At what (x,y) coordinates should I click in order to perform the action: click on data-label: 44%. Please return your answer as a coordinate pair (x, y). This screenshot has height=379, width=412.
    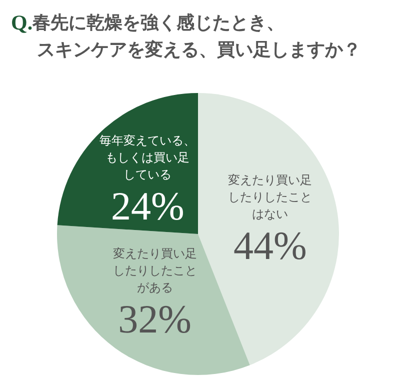
    Looking at the image, I should click on (270, 245).